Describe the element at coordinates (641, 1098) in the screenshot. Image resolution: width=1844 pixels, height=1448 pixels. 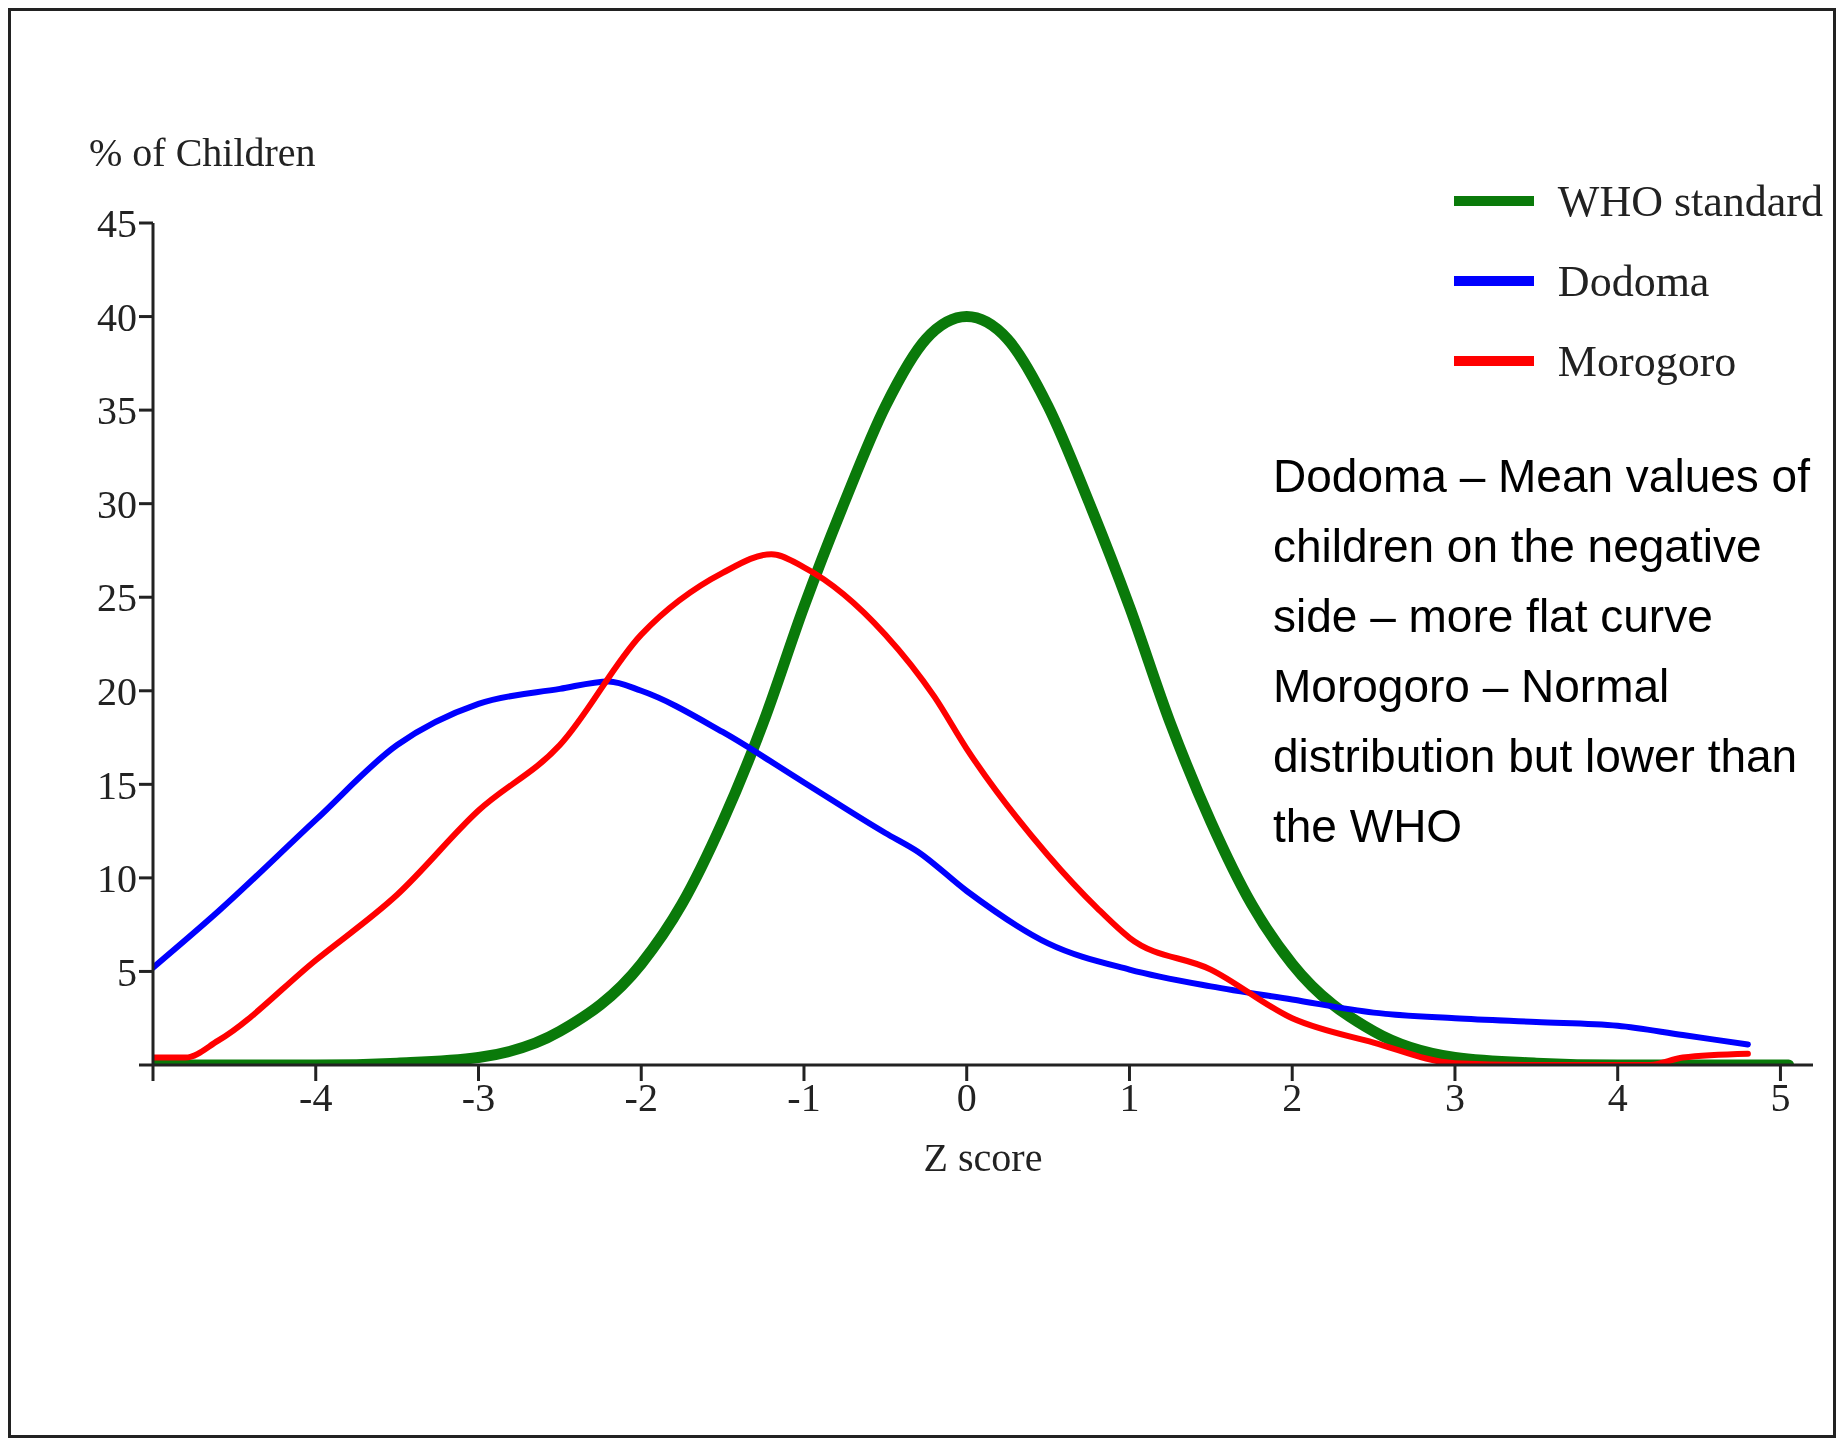
I see `x-tick-label: -2` at that location.